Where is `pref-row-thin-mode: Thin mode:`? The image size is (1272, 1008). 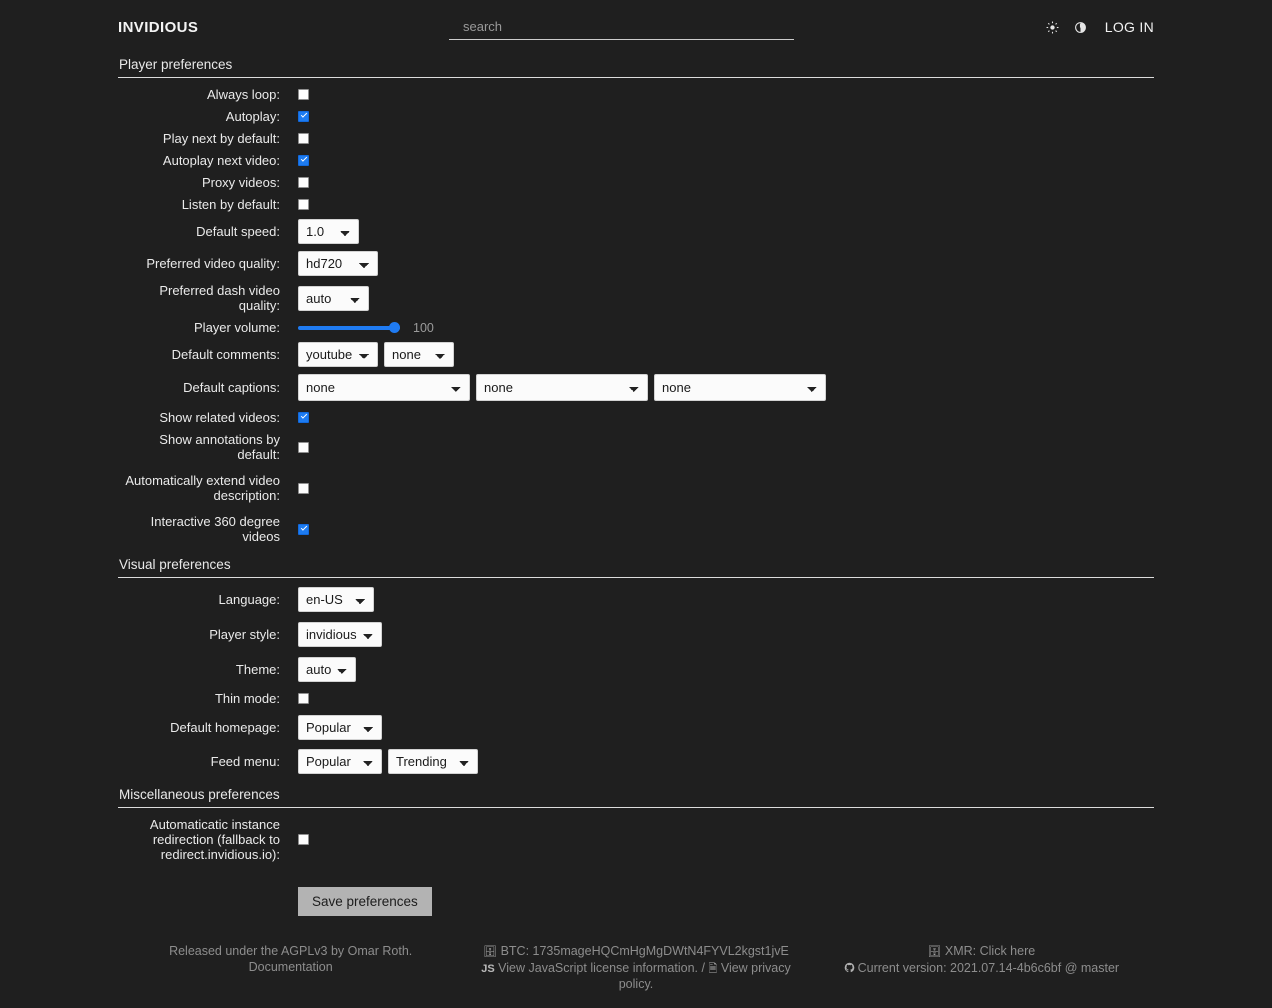 pref-row-thin-mode: Thin mode: is located at coordinates (636, 698).